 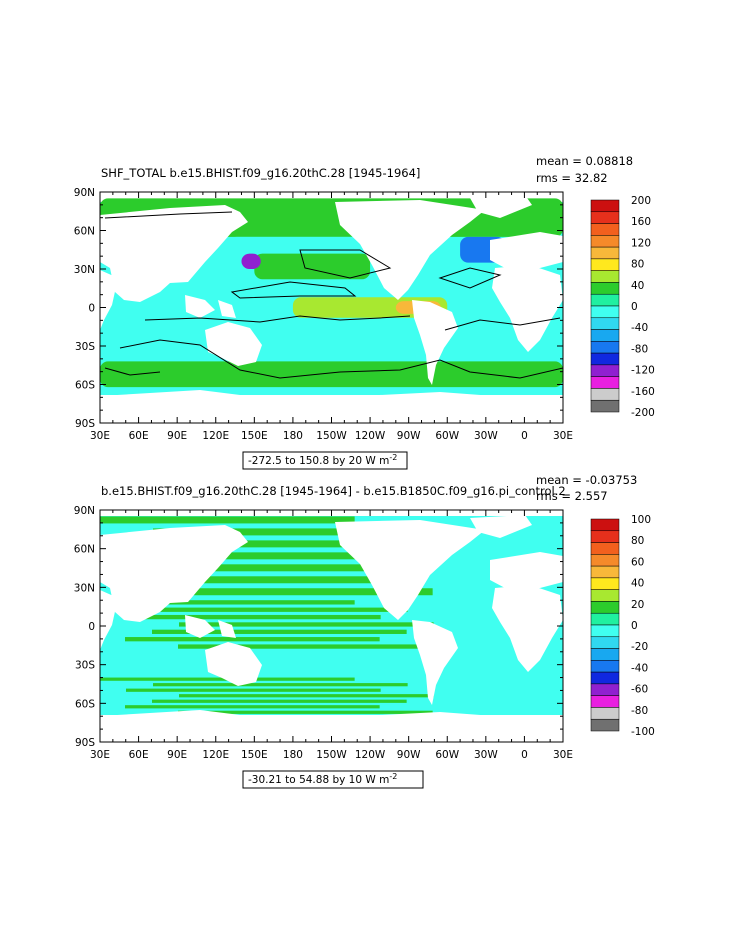 I want to click on panel1-rms: rms = 32.82, so click(x=572, y=178).